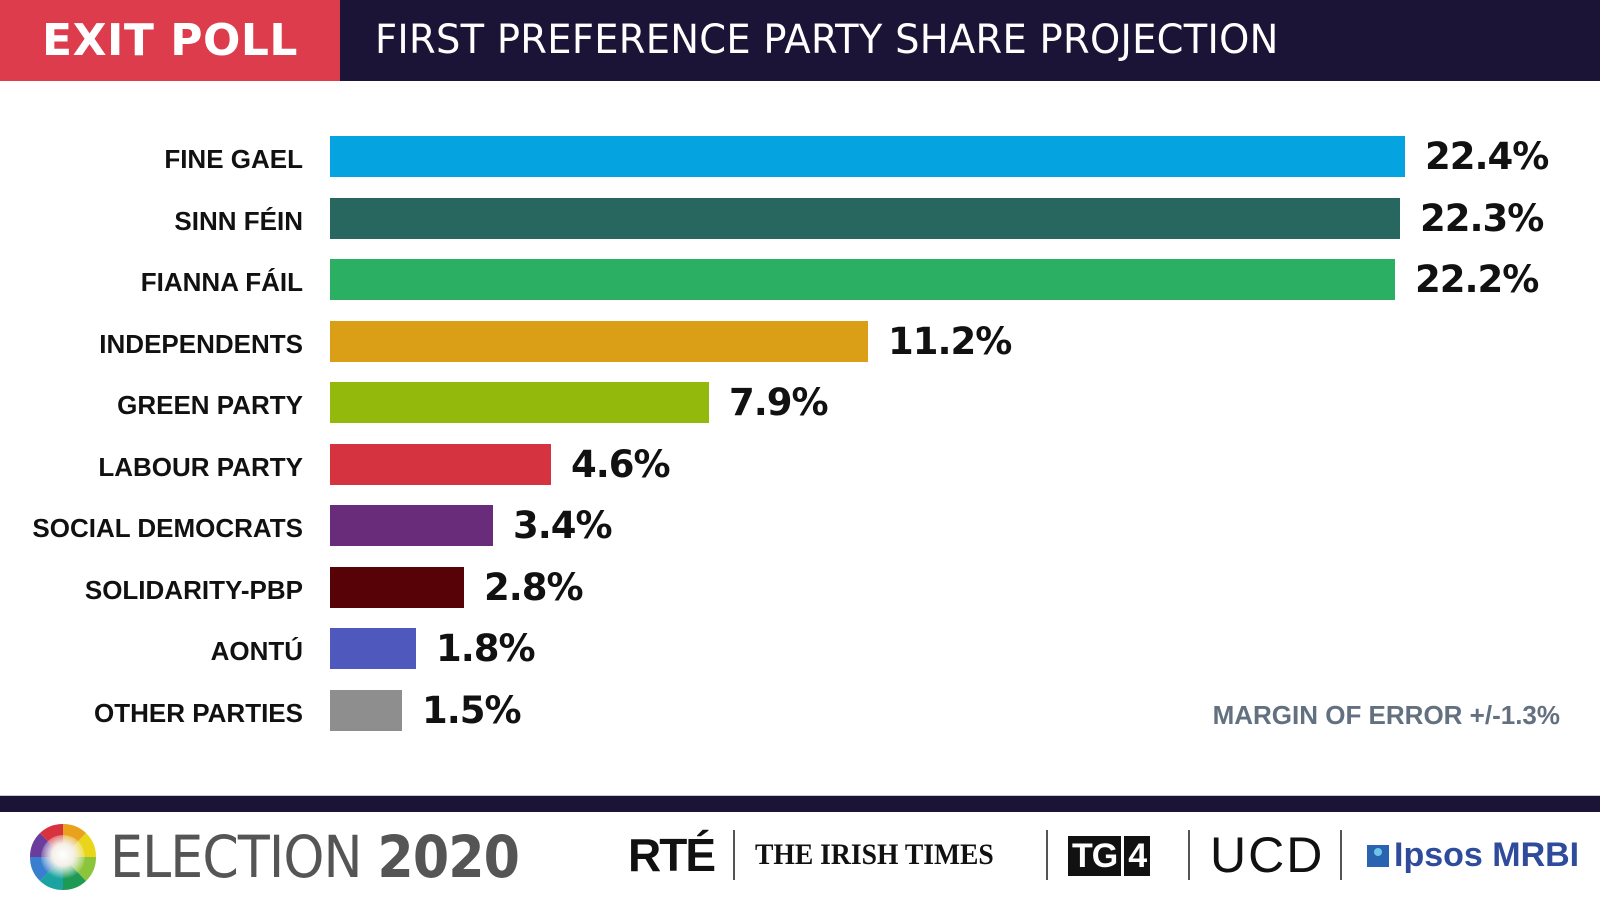 This screenshot has width=1600, height=900. Describe the element at coordinates (448, 857) in the screenshot. I see `election-year: 2020` at that location.